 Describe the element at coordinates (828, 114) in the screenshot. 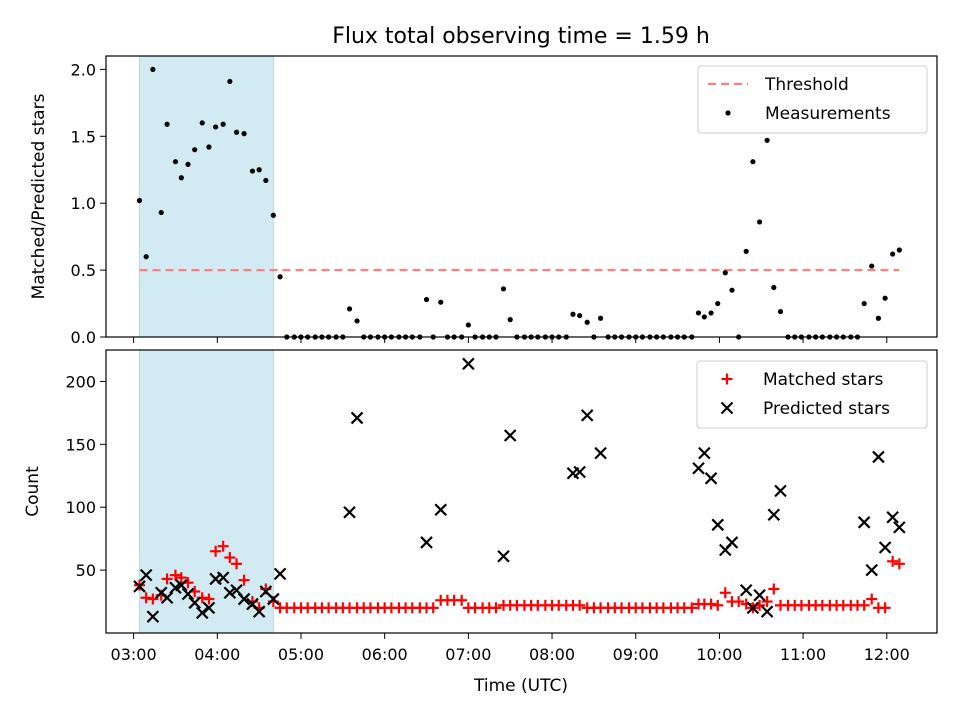

I see `legend-label: Measurements` at that location.